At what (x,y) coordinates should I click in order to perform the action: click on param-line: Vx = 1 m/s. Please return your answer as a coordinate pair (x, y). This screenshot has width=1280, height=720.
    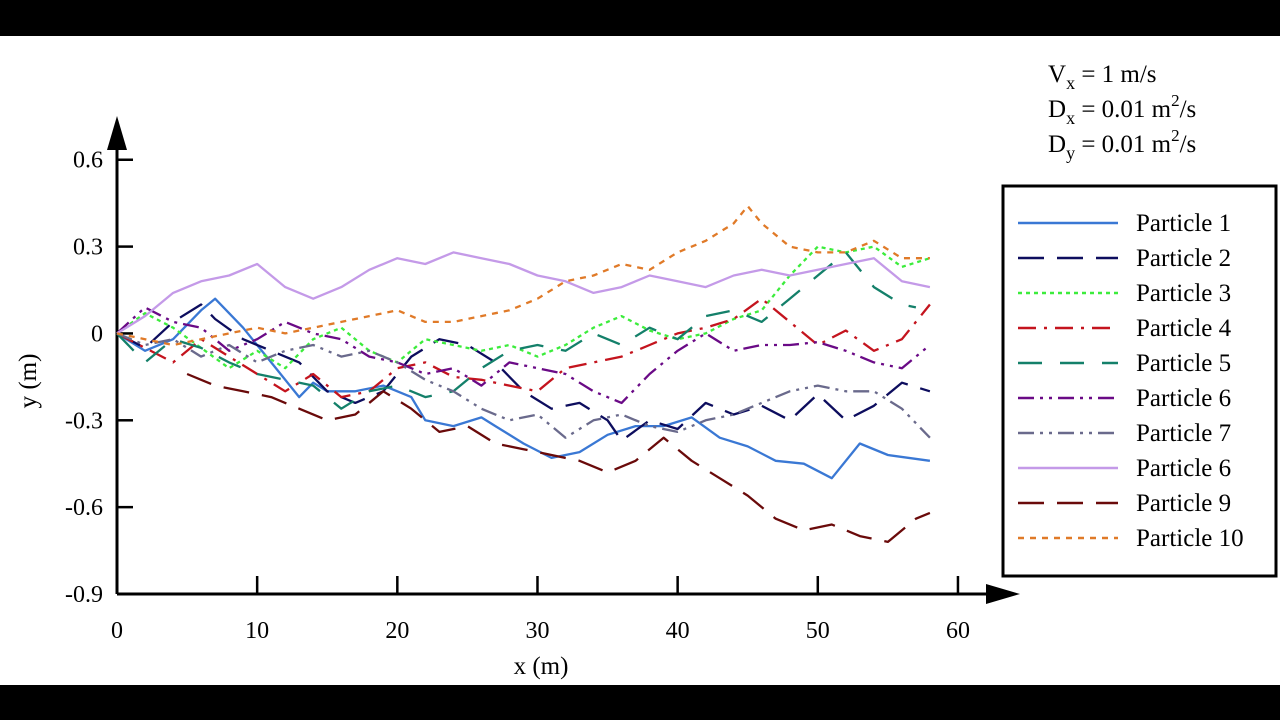
    Looking at the image, I should click on (1102, 77).